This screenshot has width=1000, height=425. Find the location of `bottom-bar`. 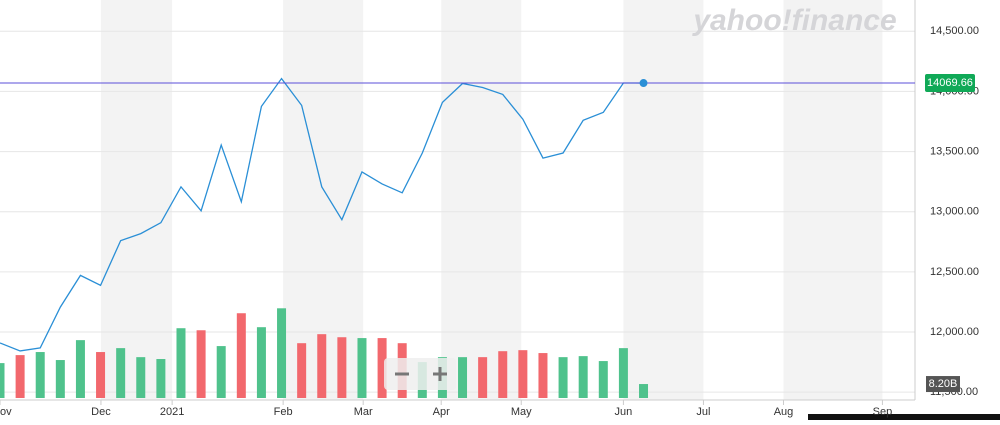

bottom-bar is located at coordinates (904, 417).